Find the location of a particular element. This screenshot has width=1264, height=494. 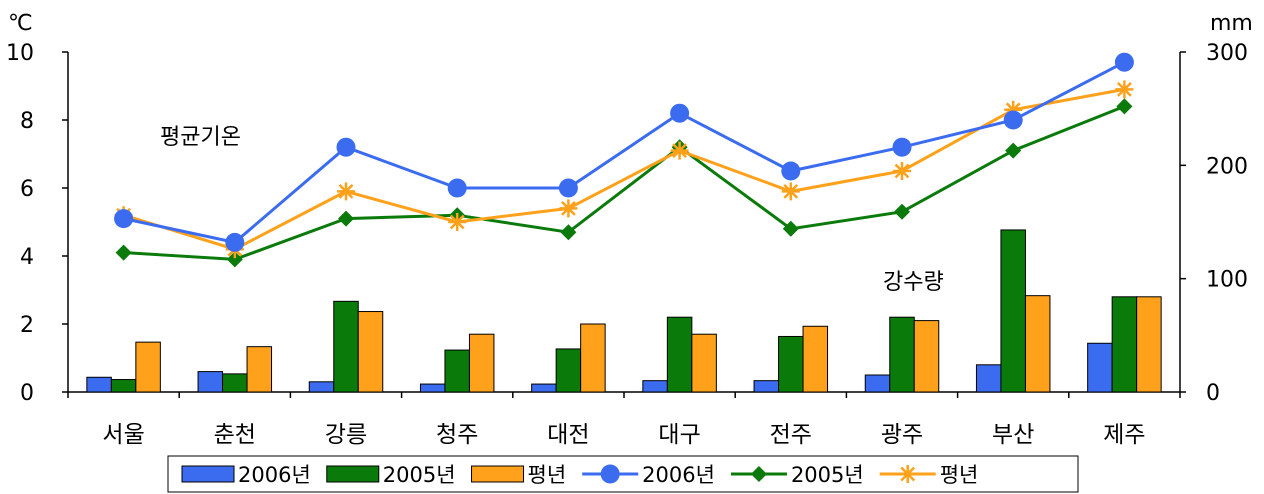

category-label: 광주 is located at coordinates (902, 435).